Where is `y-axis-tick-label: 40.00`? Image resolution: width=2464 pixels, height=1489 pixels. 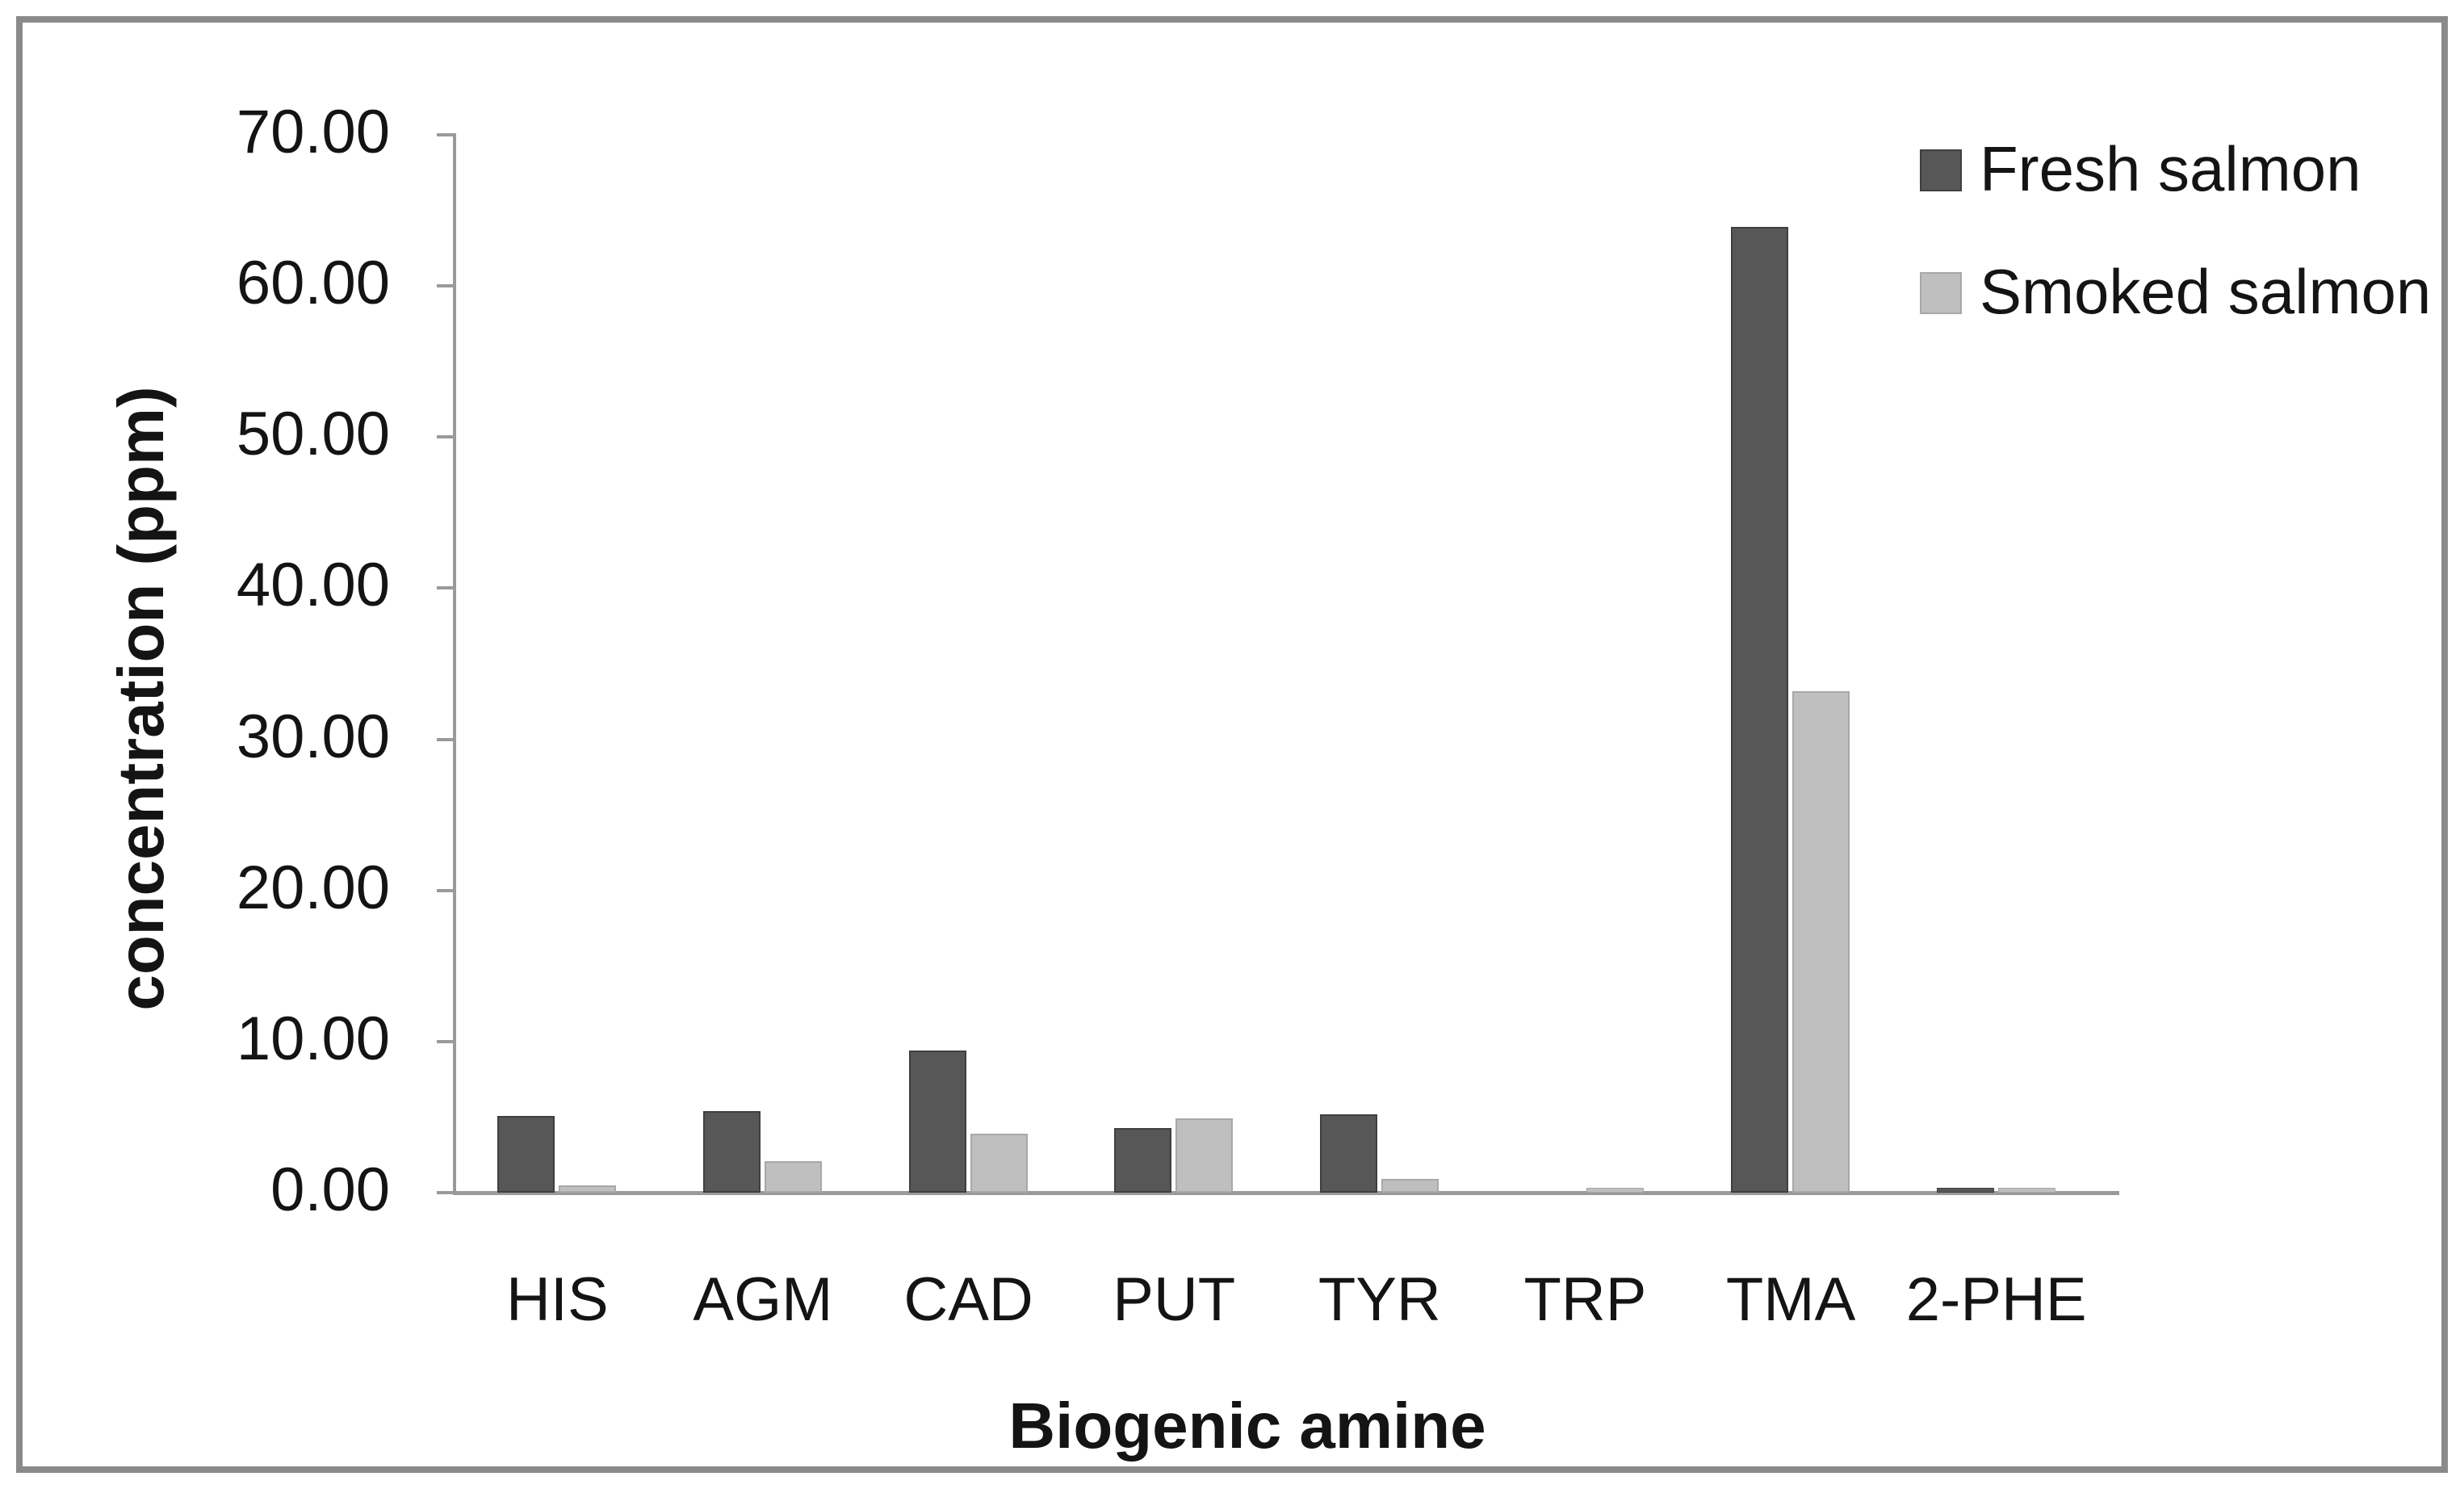
y-axis-tick-label: 40.00 is located at coordinates (313, 585).